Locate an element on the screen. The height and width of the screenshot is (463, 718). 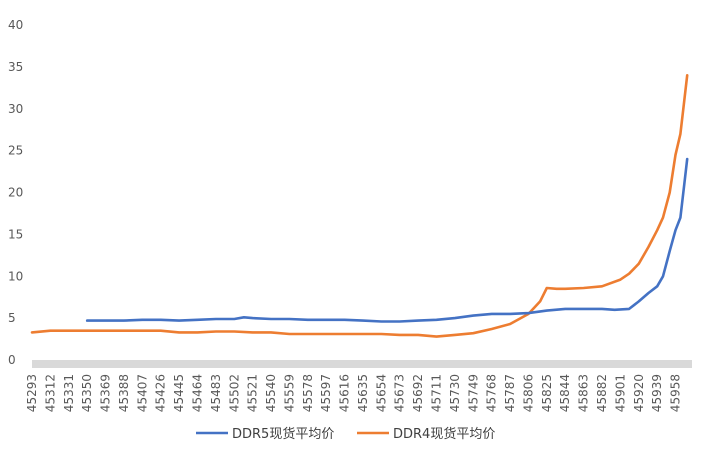
y-tick-label: 15 is located at coordinates (15, 234).